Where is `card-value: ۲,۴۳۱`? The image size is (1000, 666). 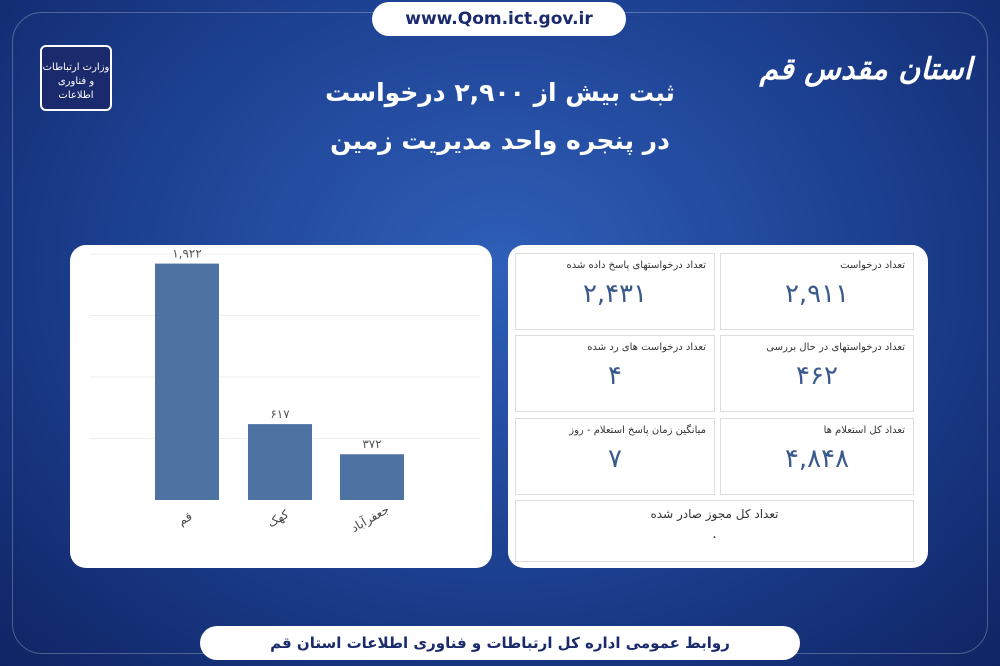 card-value: ۲,۴۳۱ is located at coordinates (615, 294).